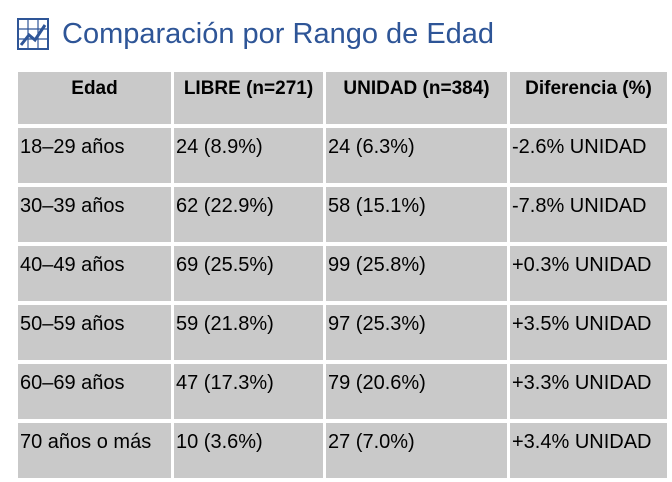  Describe the element at coordinates (94, 214) in the screenshot. I see `cell-edad: 30–39 años` at that location.